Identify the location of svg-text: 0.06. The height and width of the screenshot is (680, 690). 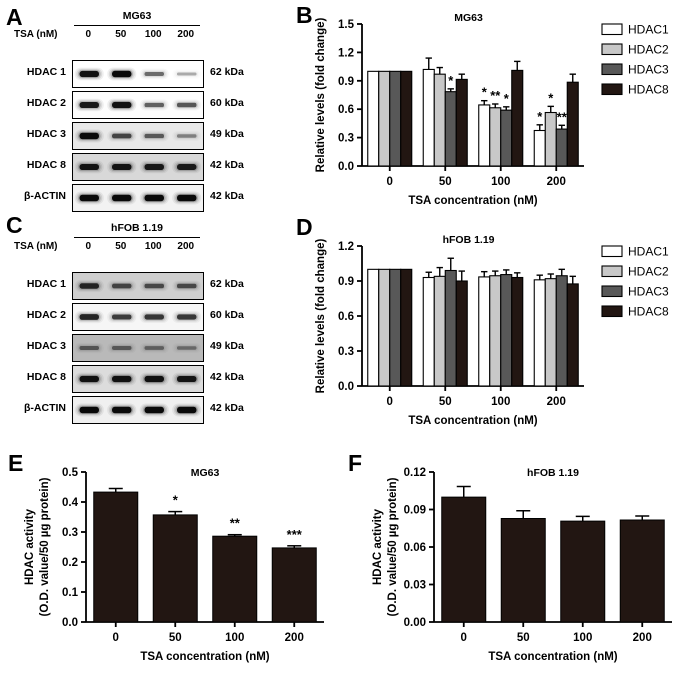
(415, 548).